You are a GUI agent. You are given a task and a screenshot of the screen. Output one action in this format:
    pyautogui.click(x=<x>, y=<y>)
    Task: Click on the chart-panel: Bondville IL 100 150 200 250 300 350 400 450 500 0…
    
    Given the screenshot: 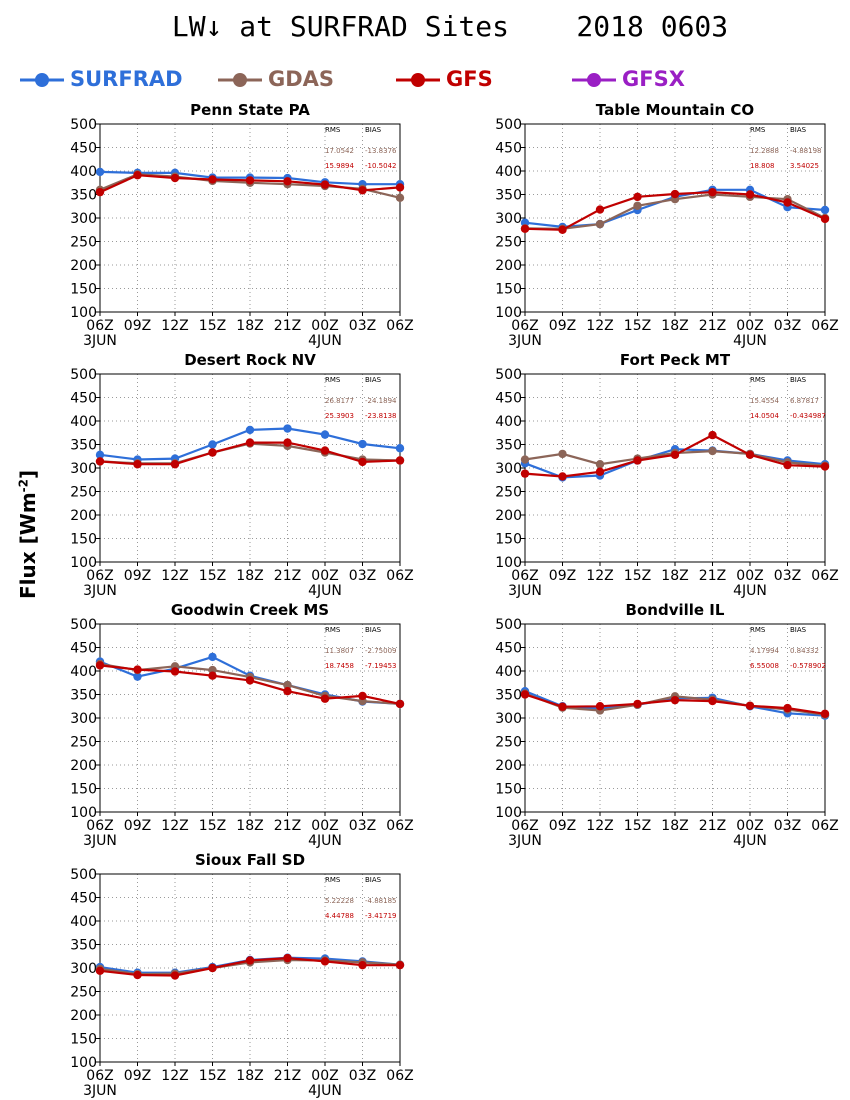 What is the action you would take?
    pyautogui.click(x=666, y=725)
    